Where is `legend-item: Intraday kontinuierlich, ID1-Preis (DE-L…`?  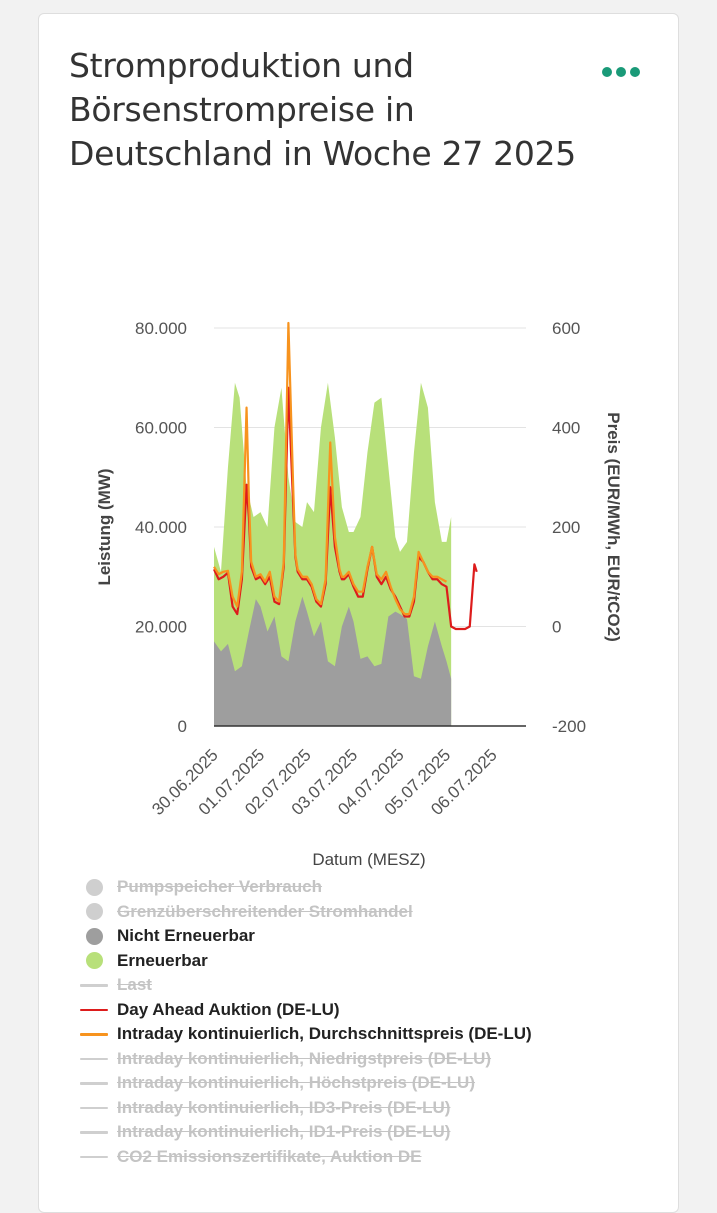 legend-item: Intraday kontinuierlich, ID1-Preis (DE-L… is located at coordinates (350, 1132).